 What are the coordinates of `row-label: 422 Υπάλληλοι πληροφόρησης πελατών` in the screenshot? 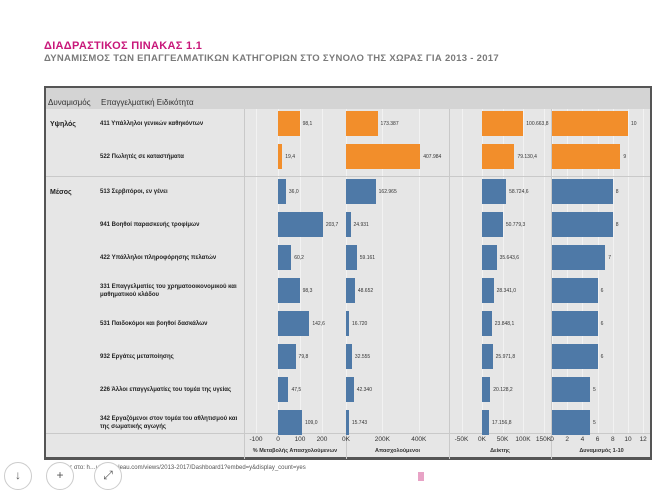 It's located at (158, 258).